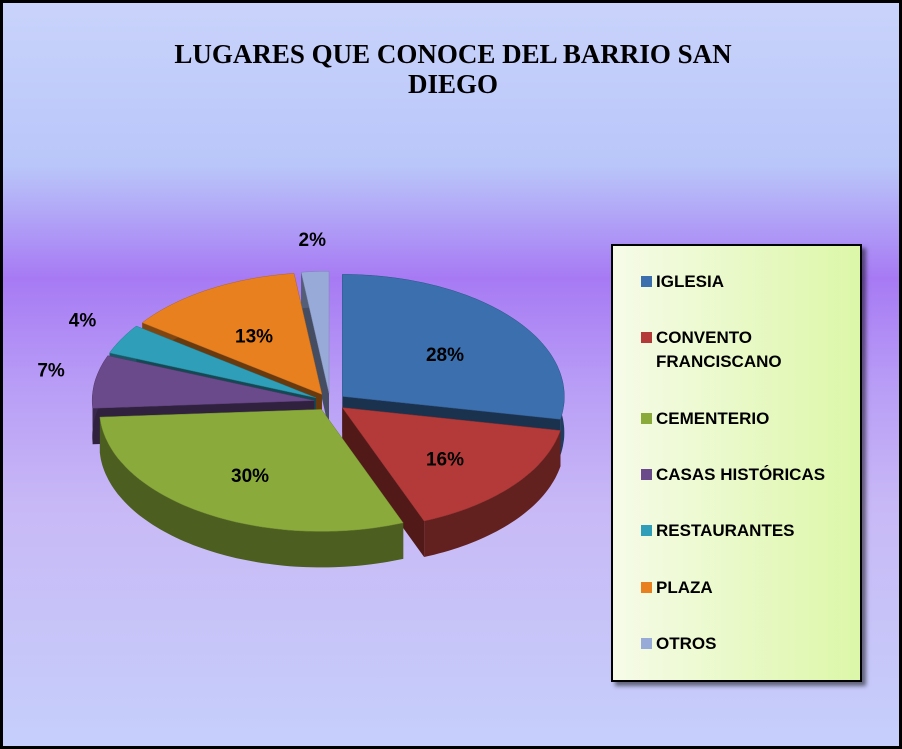 This screenshot has width=902, height=749. What do you see at coordinates (725, 531) in the screenshot?
I see `legend-label: RESTAURANTES` at bounding box center [725, 531].